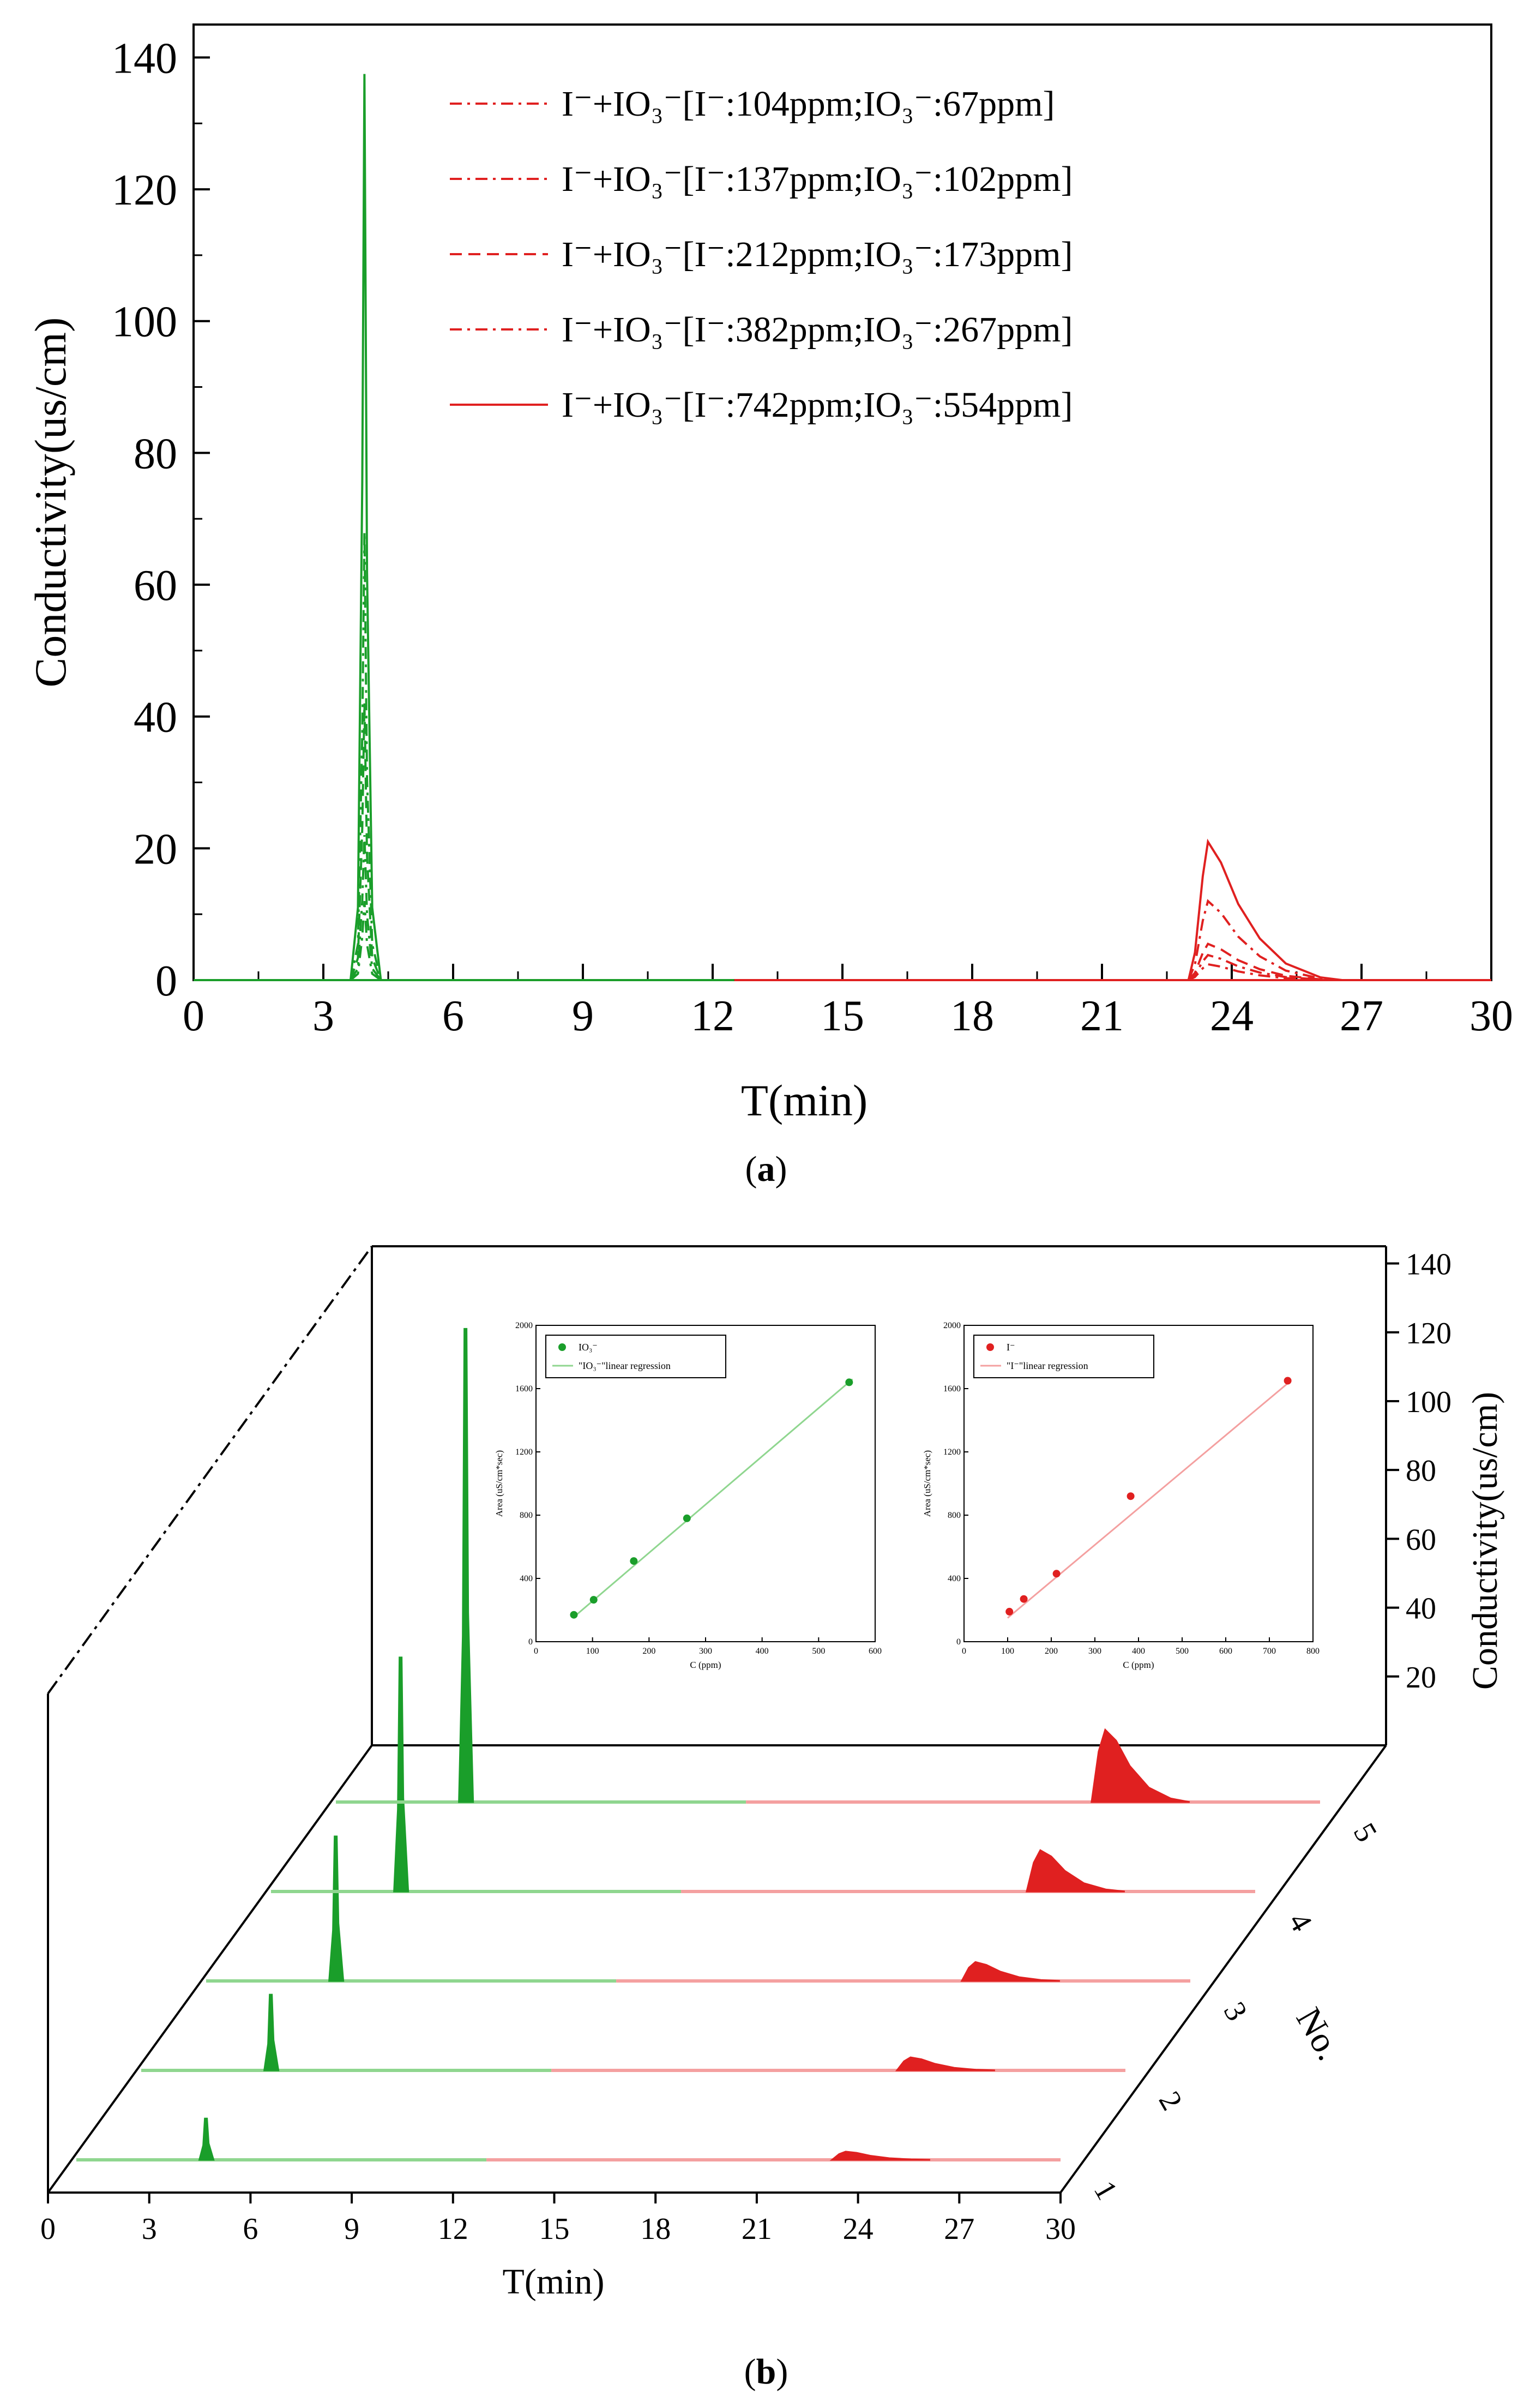  What do you see at coordinates (1223, 1969) in the screenshot?
I see `panel-b-floor-right-diagonal` at bounding box center [1223, 1969].